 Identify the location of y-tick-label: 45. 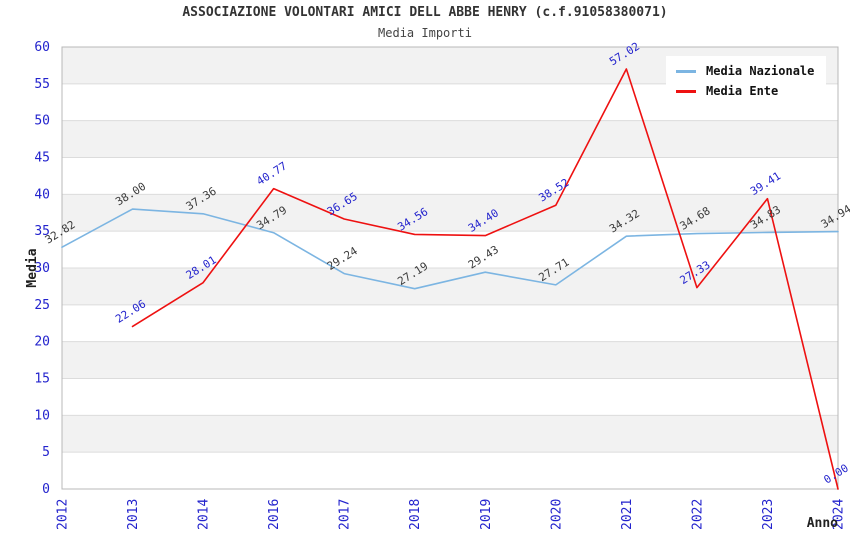
(42, 158).